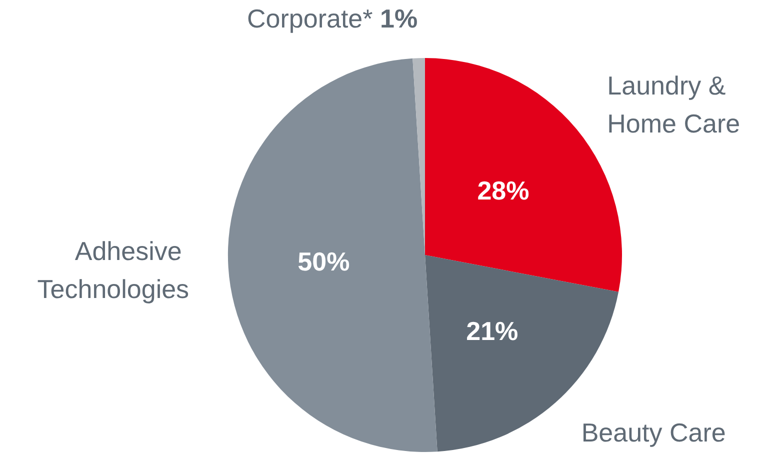  Describe the element at coordinates (113, 270) in the screenshot. I see `slice-label: Adhesive Technologies` at that location.